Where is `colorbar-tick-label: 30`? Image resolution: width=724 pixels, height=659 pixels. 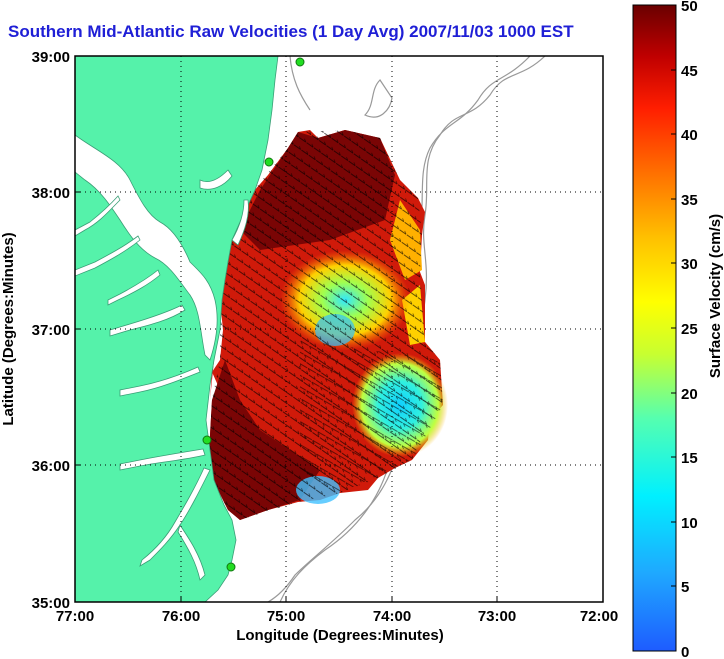 colorbar-tick-label: 30 is located at coordinates (689, 264).